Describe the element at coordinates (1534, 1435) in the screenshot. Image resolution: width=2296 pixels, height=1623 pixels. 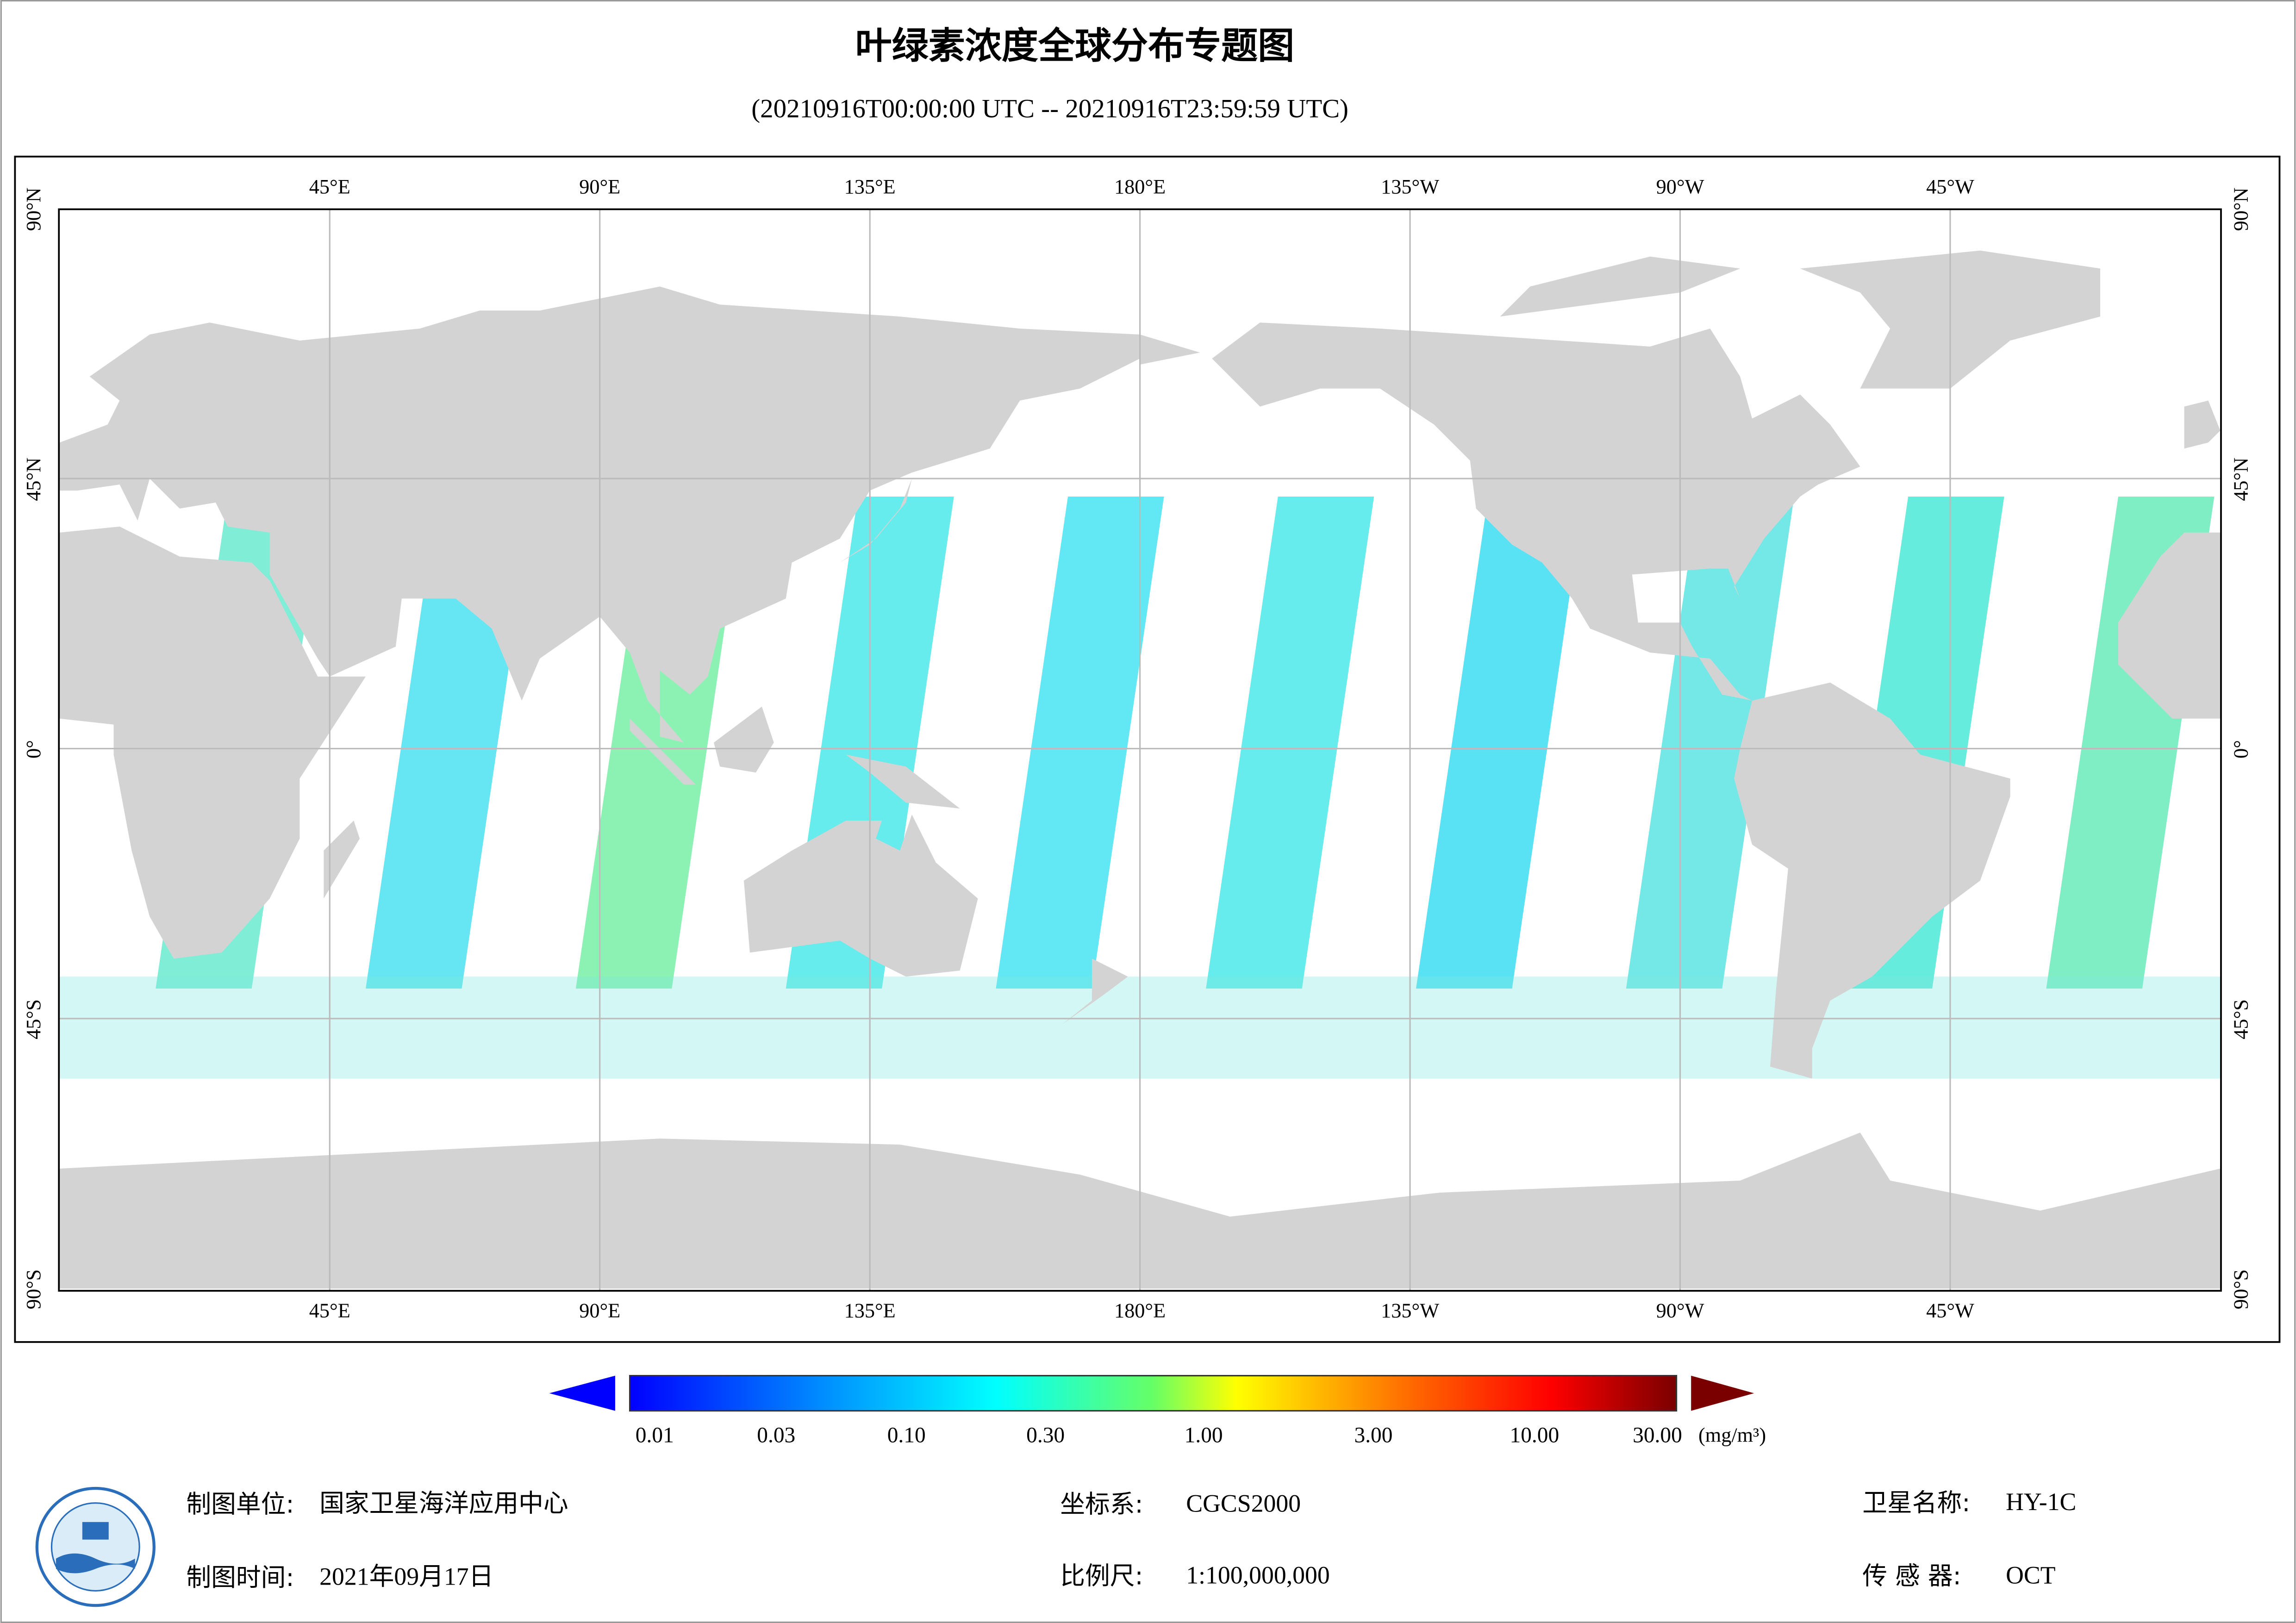
I see `colorbar-label: 10.00` at that location.